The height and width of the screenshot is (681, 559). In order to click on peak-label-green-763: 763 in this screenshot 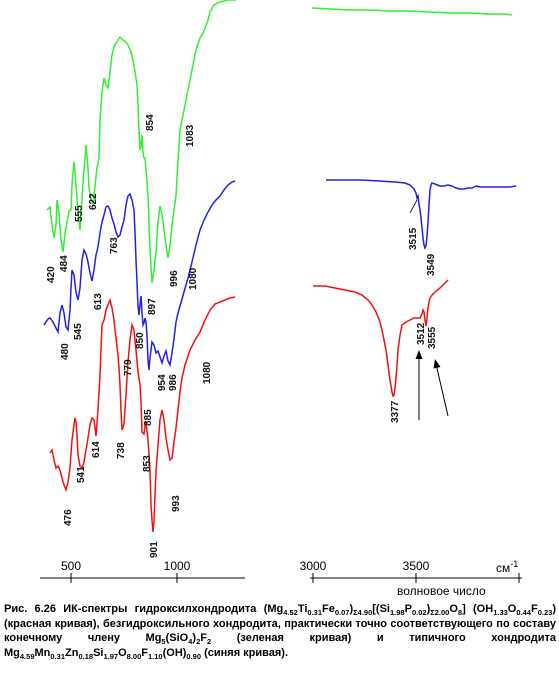, I will do `click(114, 245)`.